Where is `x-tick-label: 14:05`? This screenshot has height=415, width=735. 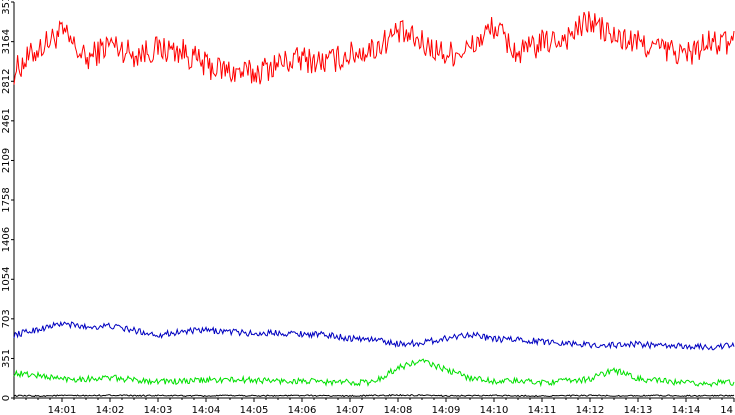 x-tick-label: 14:05 is located at coordinates (254, 410).